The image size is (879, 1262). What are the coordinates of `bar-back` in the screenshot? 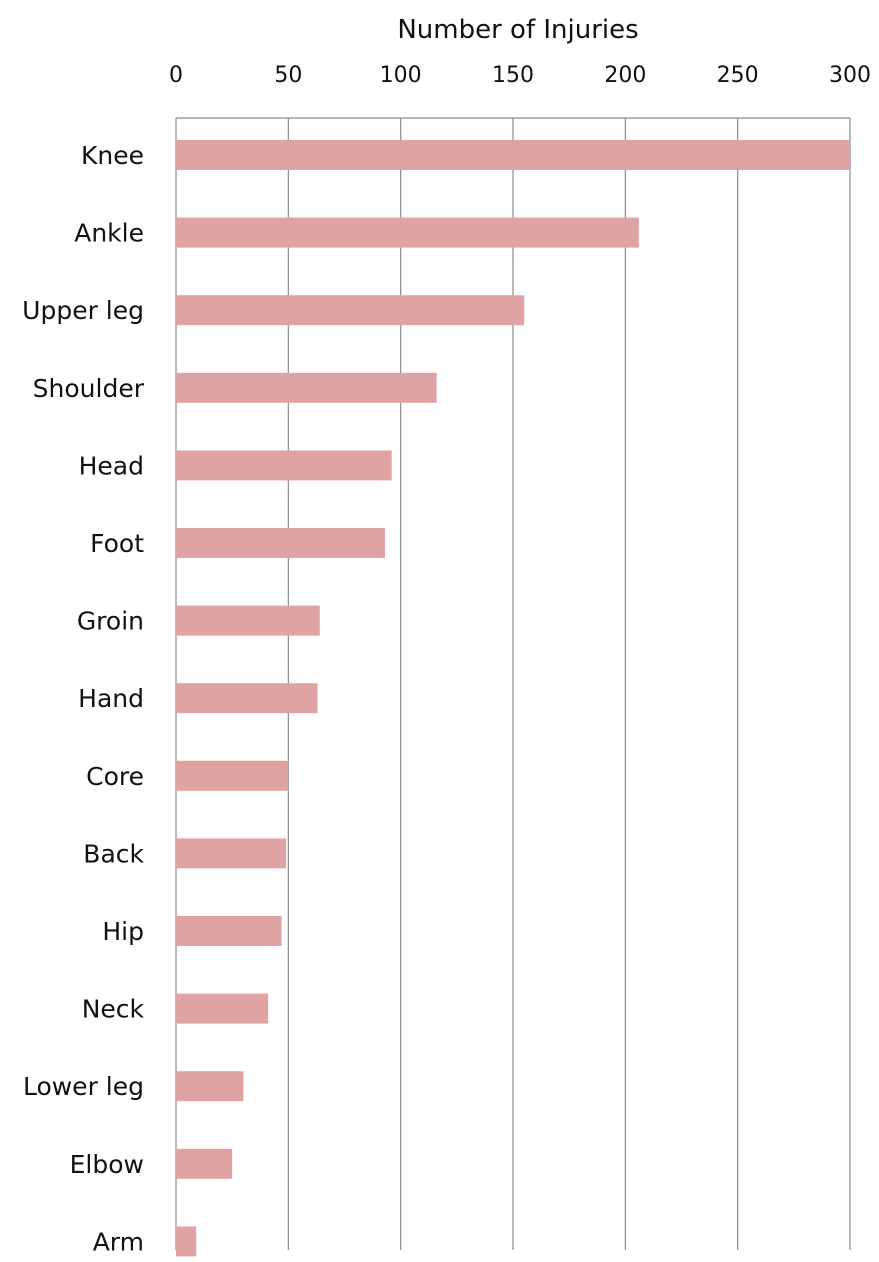 It's located at (231, 853).